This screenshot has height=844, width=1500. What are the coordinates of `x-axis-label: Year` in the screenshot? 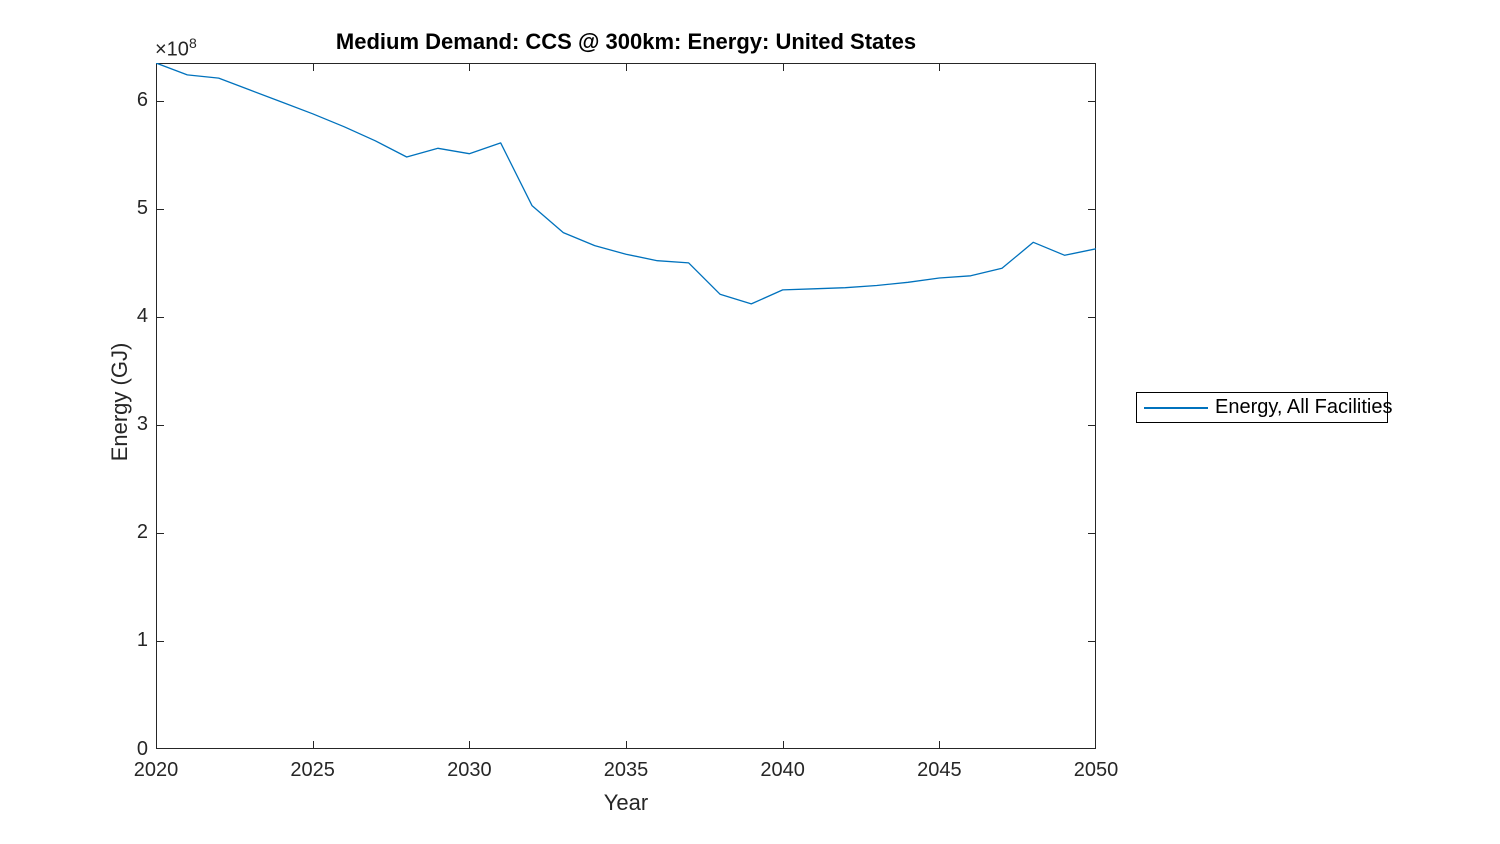 It's located at (626, 802).